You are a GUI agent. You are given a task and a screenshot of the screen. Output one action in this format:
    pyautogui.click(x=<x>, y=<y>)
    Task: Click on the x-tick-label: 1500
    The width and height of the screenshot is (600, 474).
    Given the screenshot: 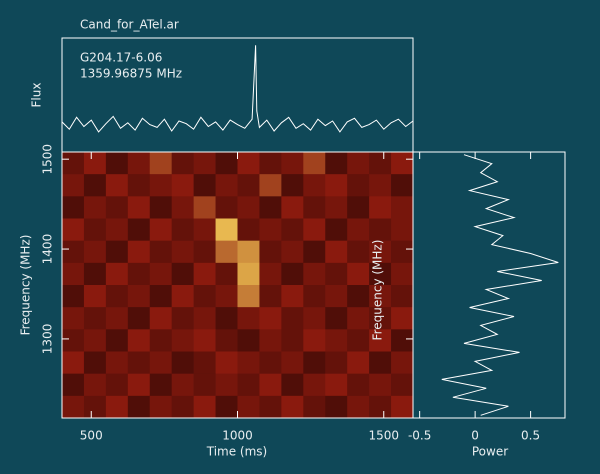 What is the action you would take?
    pyautogui.click(x=383, y=436)
    